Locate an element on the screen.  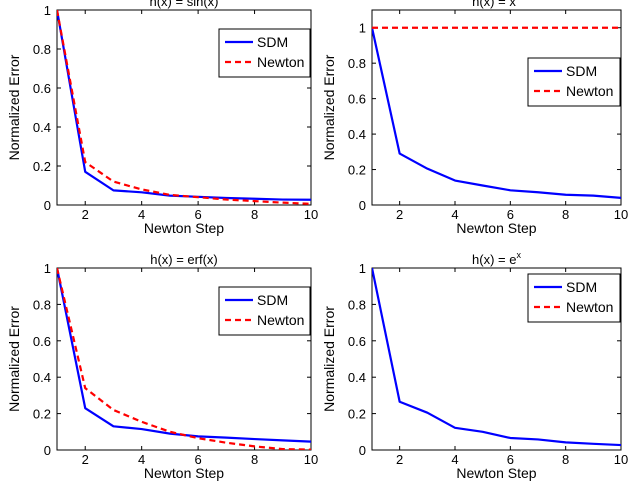
chart-title: h(x) = erf(x) is located at coordinates (184, 259).